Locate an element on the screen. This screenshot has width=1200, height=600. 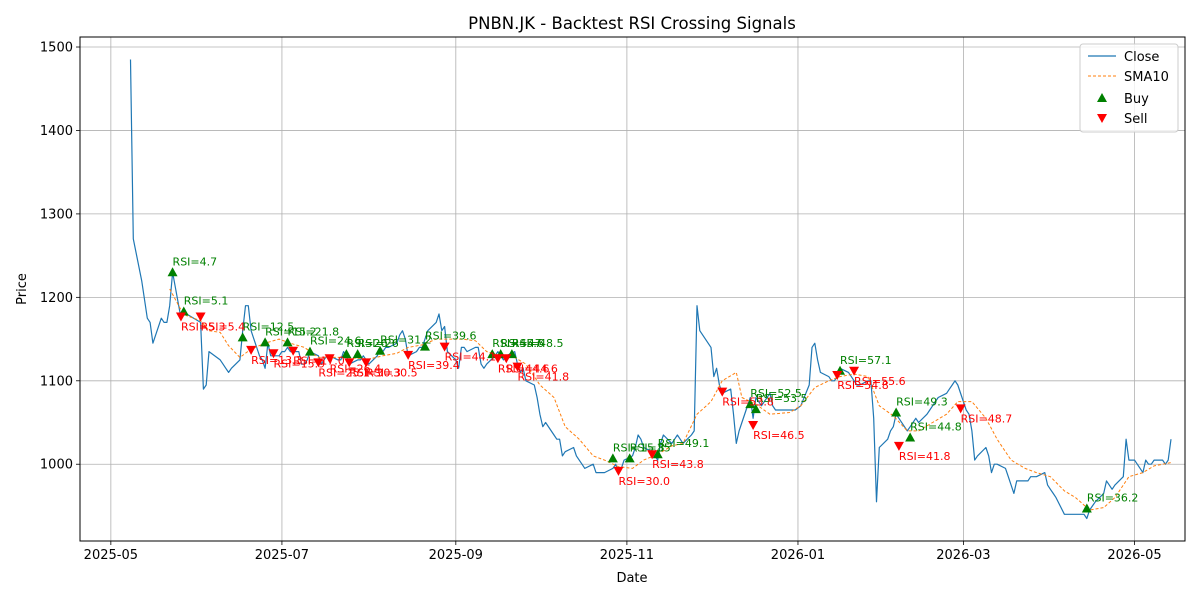
buy-annotation: RSI=15.2 is located at coordinates (291, 331).